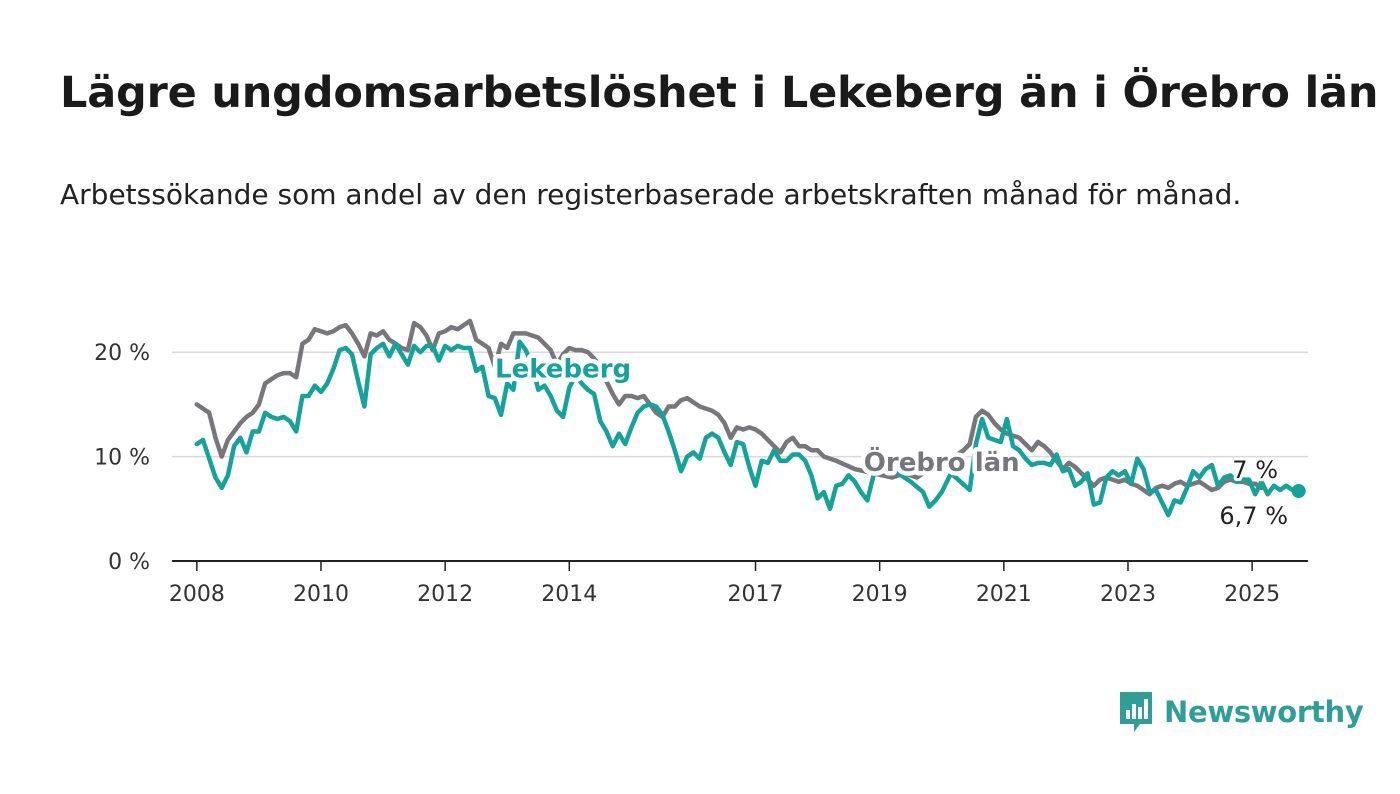  Describe the element at coordinates (1136, 712) in the screenshot. I see `newsworthy-logo-icon` at that location.